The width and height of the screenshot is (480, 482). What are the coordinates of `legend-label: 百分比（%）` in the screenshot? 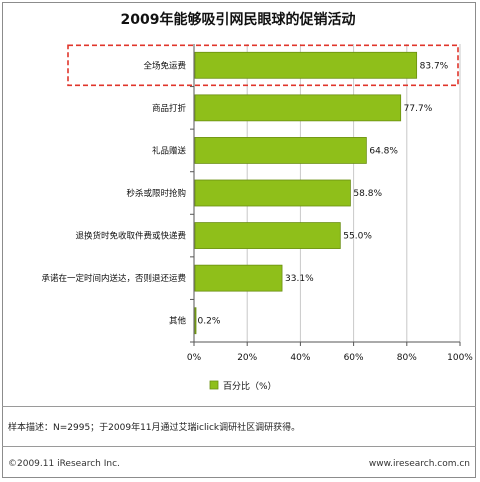 It's located at (250, 386).